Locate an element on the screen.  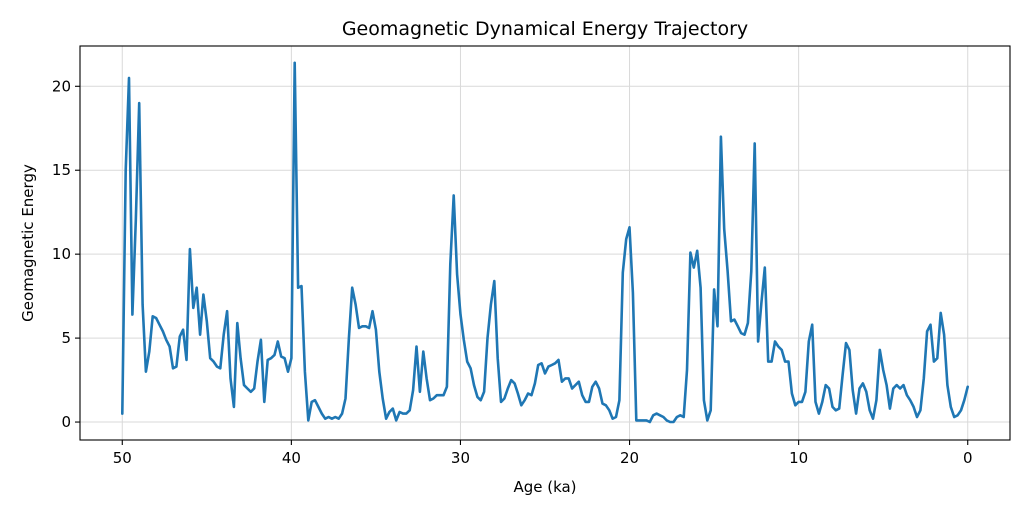
y-tick-label: 15 is located at coordinates (61, 170).